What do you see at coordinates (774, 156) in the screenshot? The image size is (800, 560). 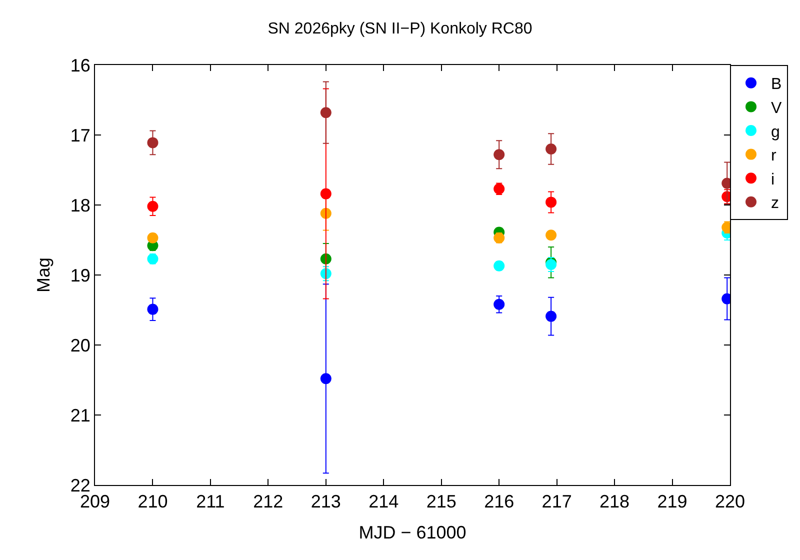 I see `legend-label: r` at bounding box center [774, 156].